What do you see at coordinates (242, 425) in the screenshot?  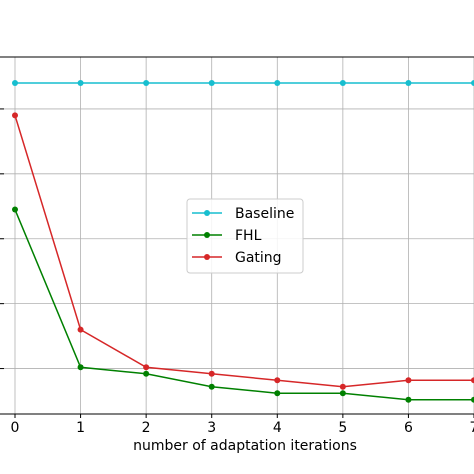 I see `x-tick-labels: 0 1 2 3 4 5 6 7` at bounding box center [242, 425].